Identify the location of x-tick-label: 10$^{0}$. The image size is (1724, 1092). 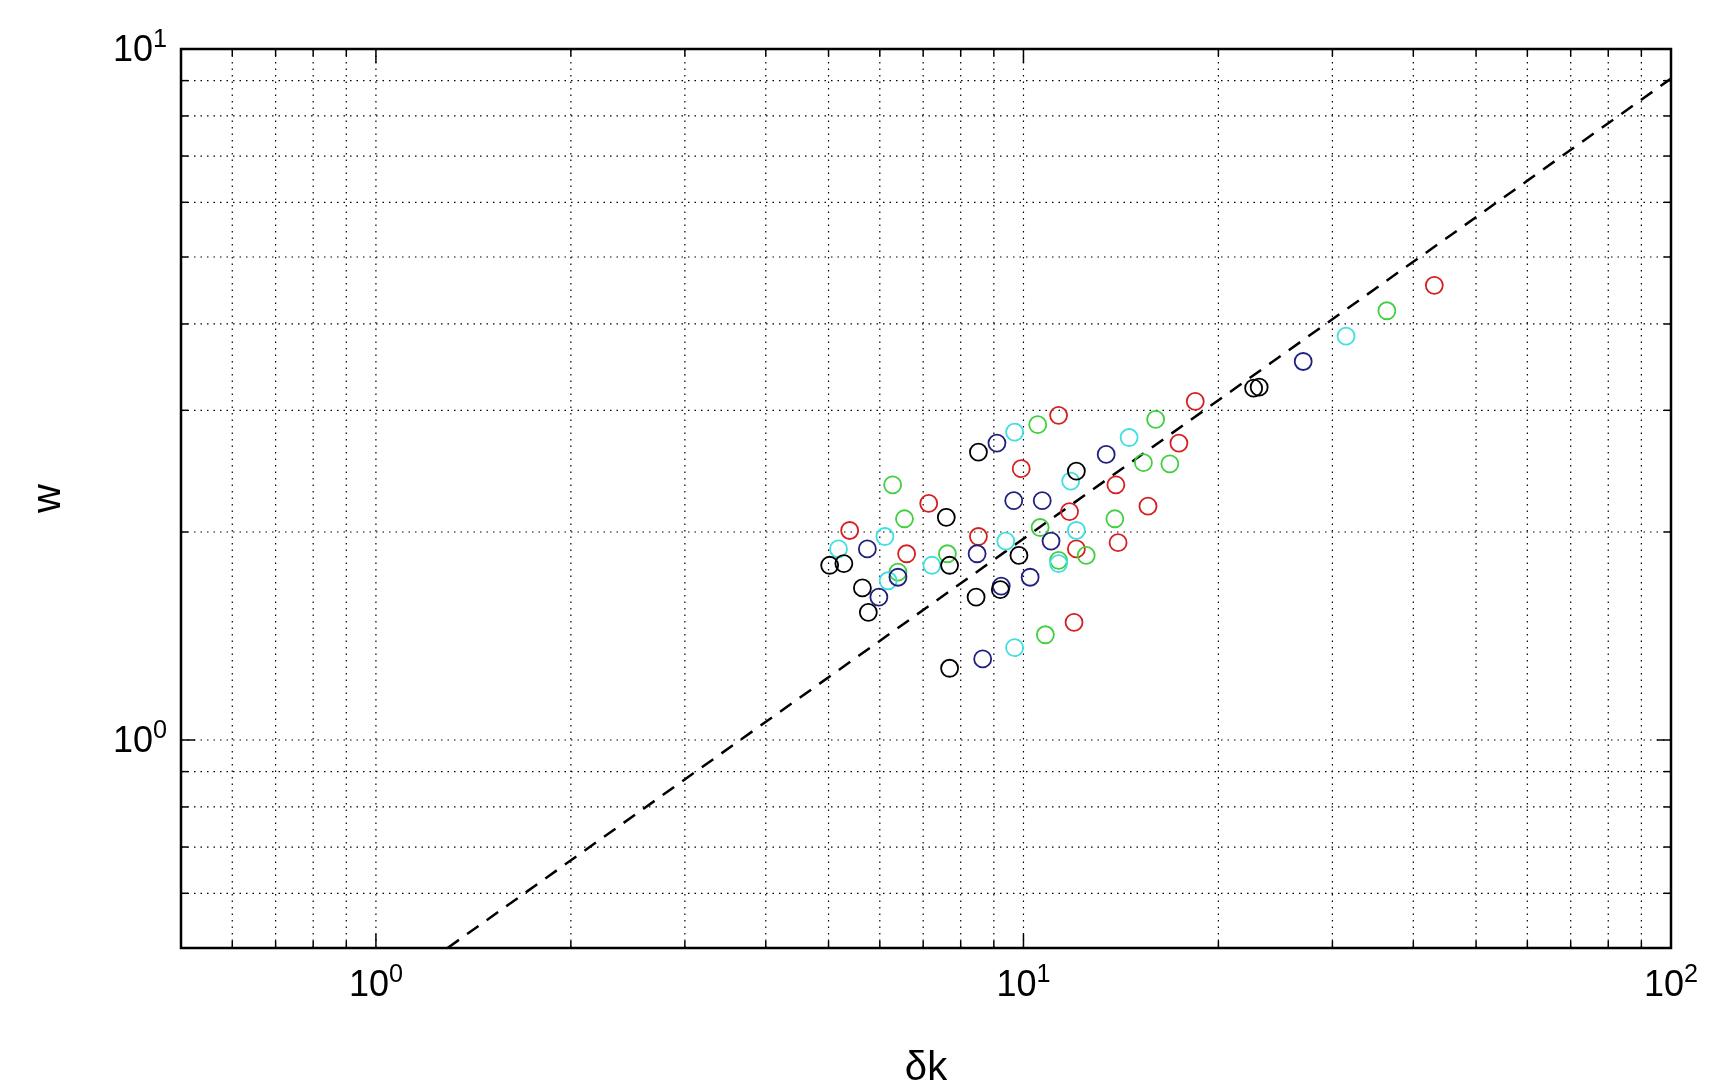
(375, 981).